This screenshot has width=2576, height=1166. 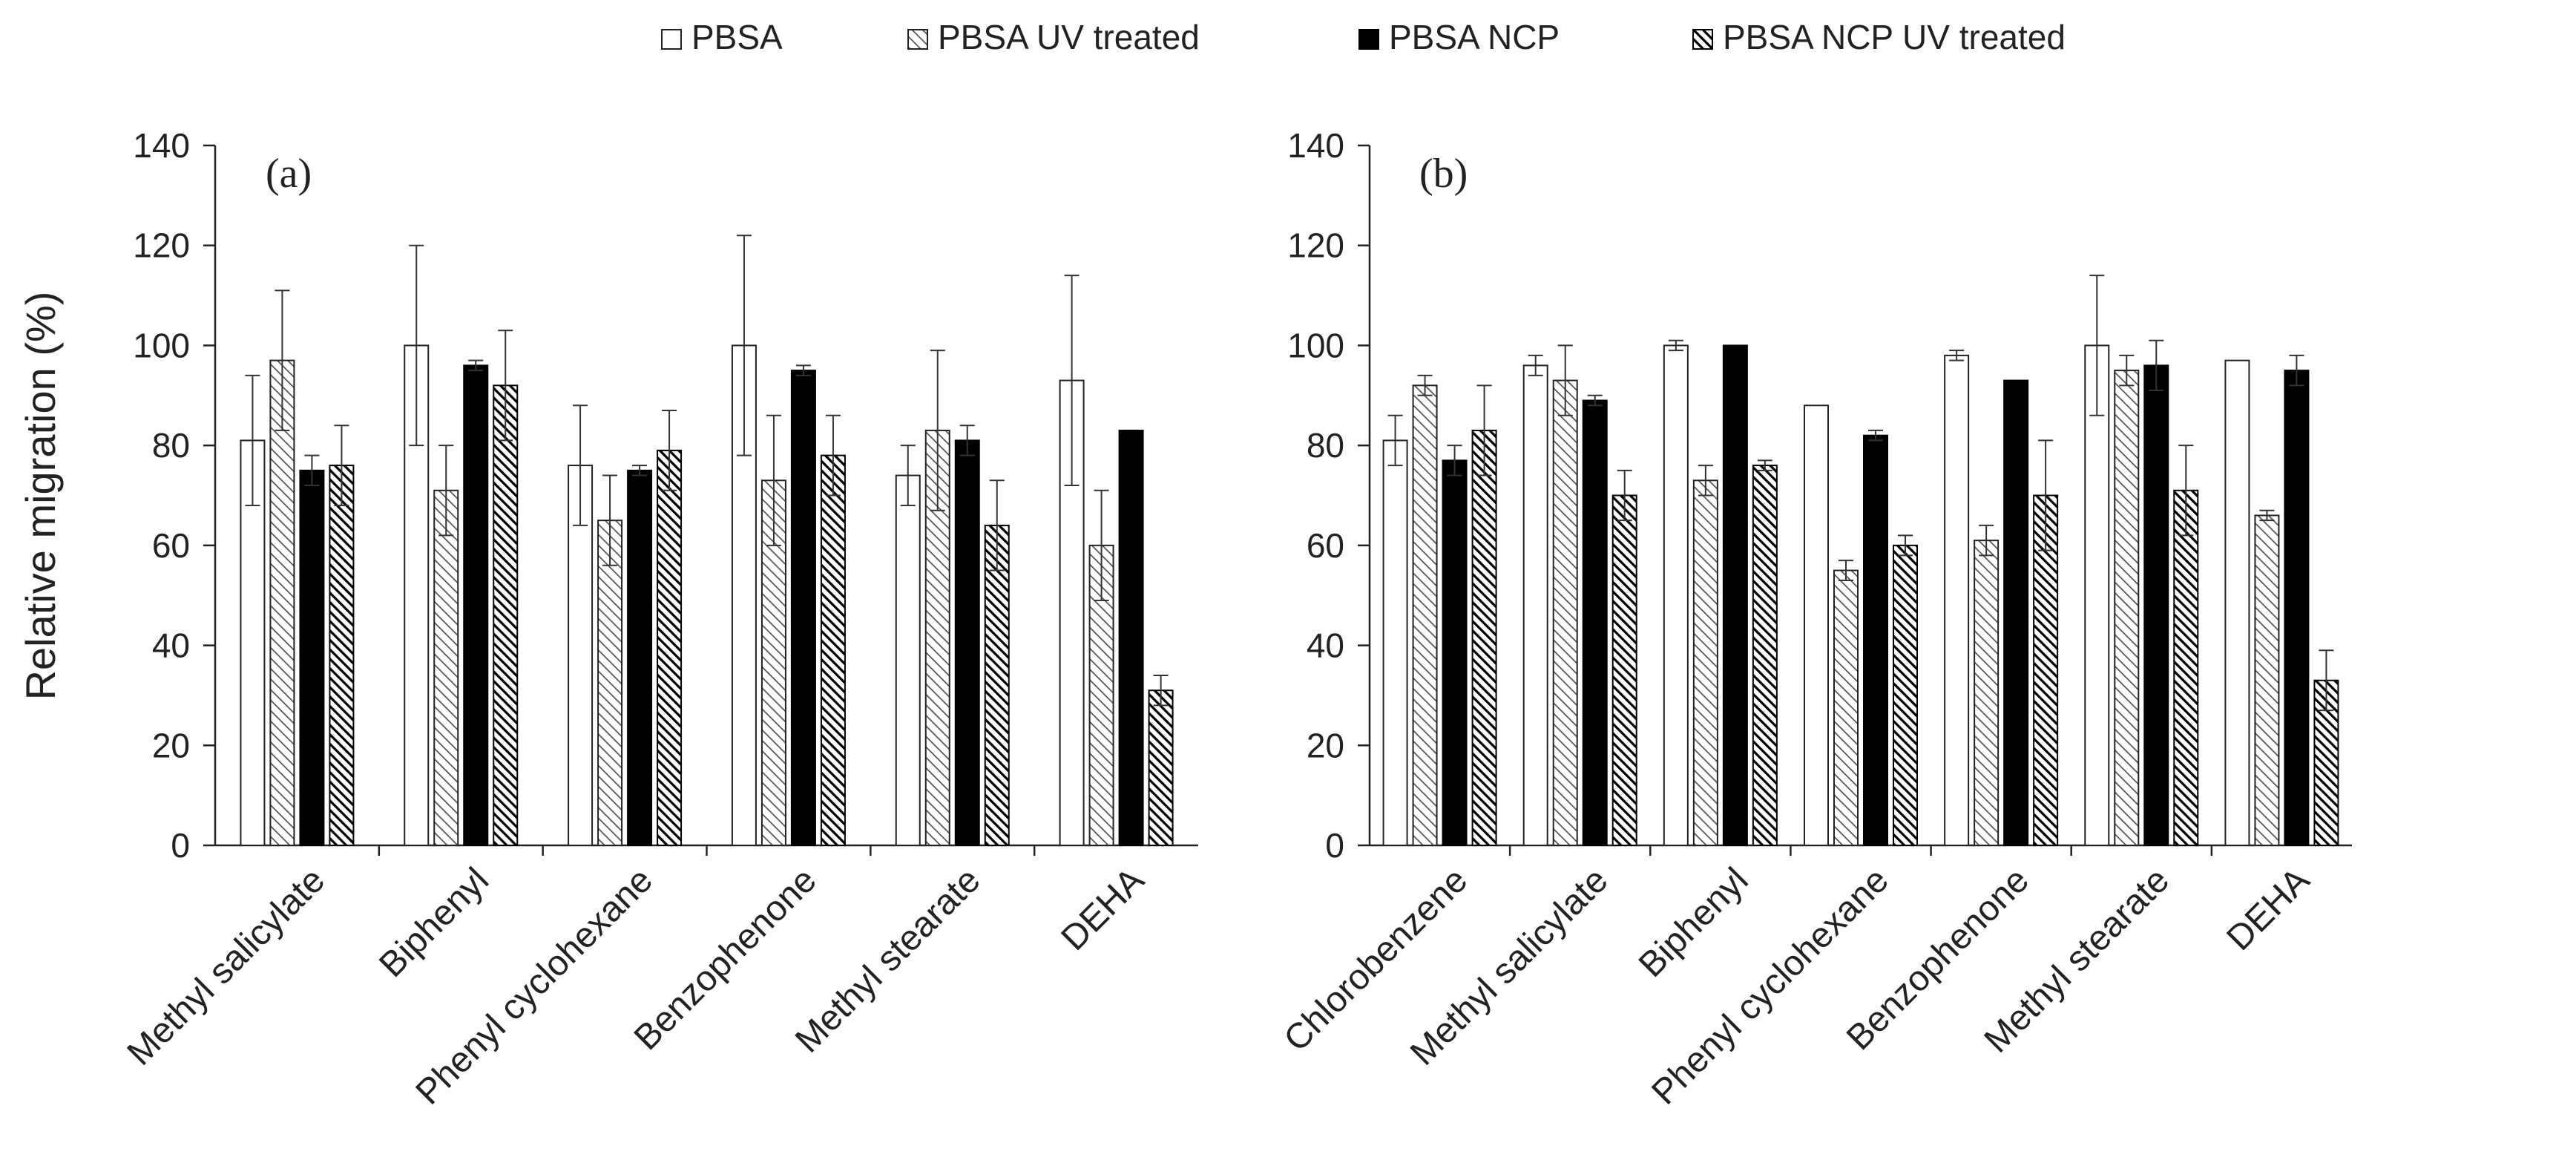 I want to click on legend-label-pbsa: PBSA, so click(x=737, y=37).